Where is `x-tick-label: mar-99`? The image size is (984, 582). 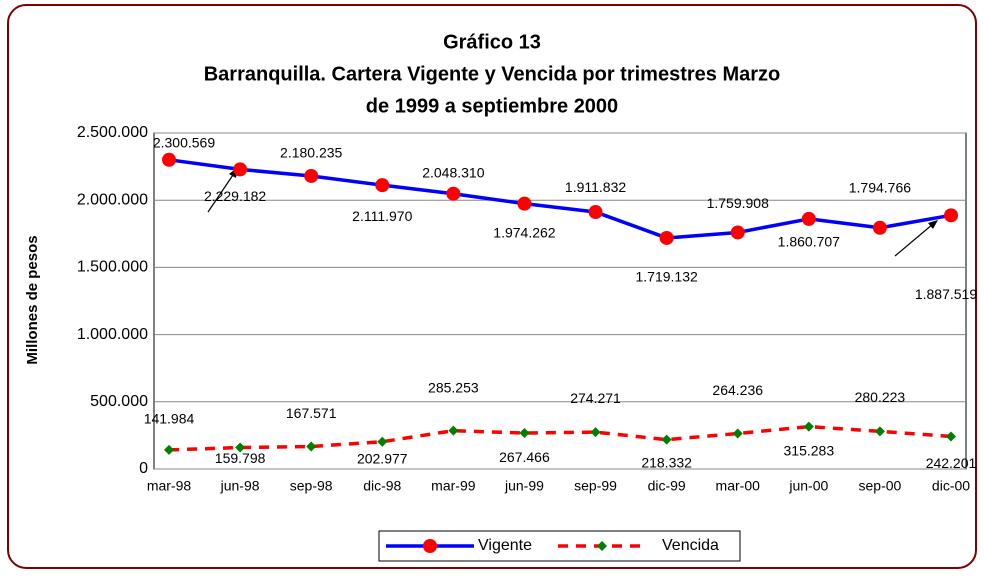
x-tick-label: mar-99 is located at coordinates (453, 486).